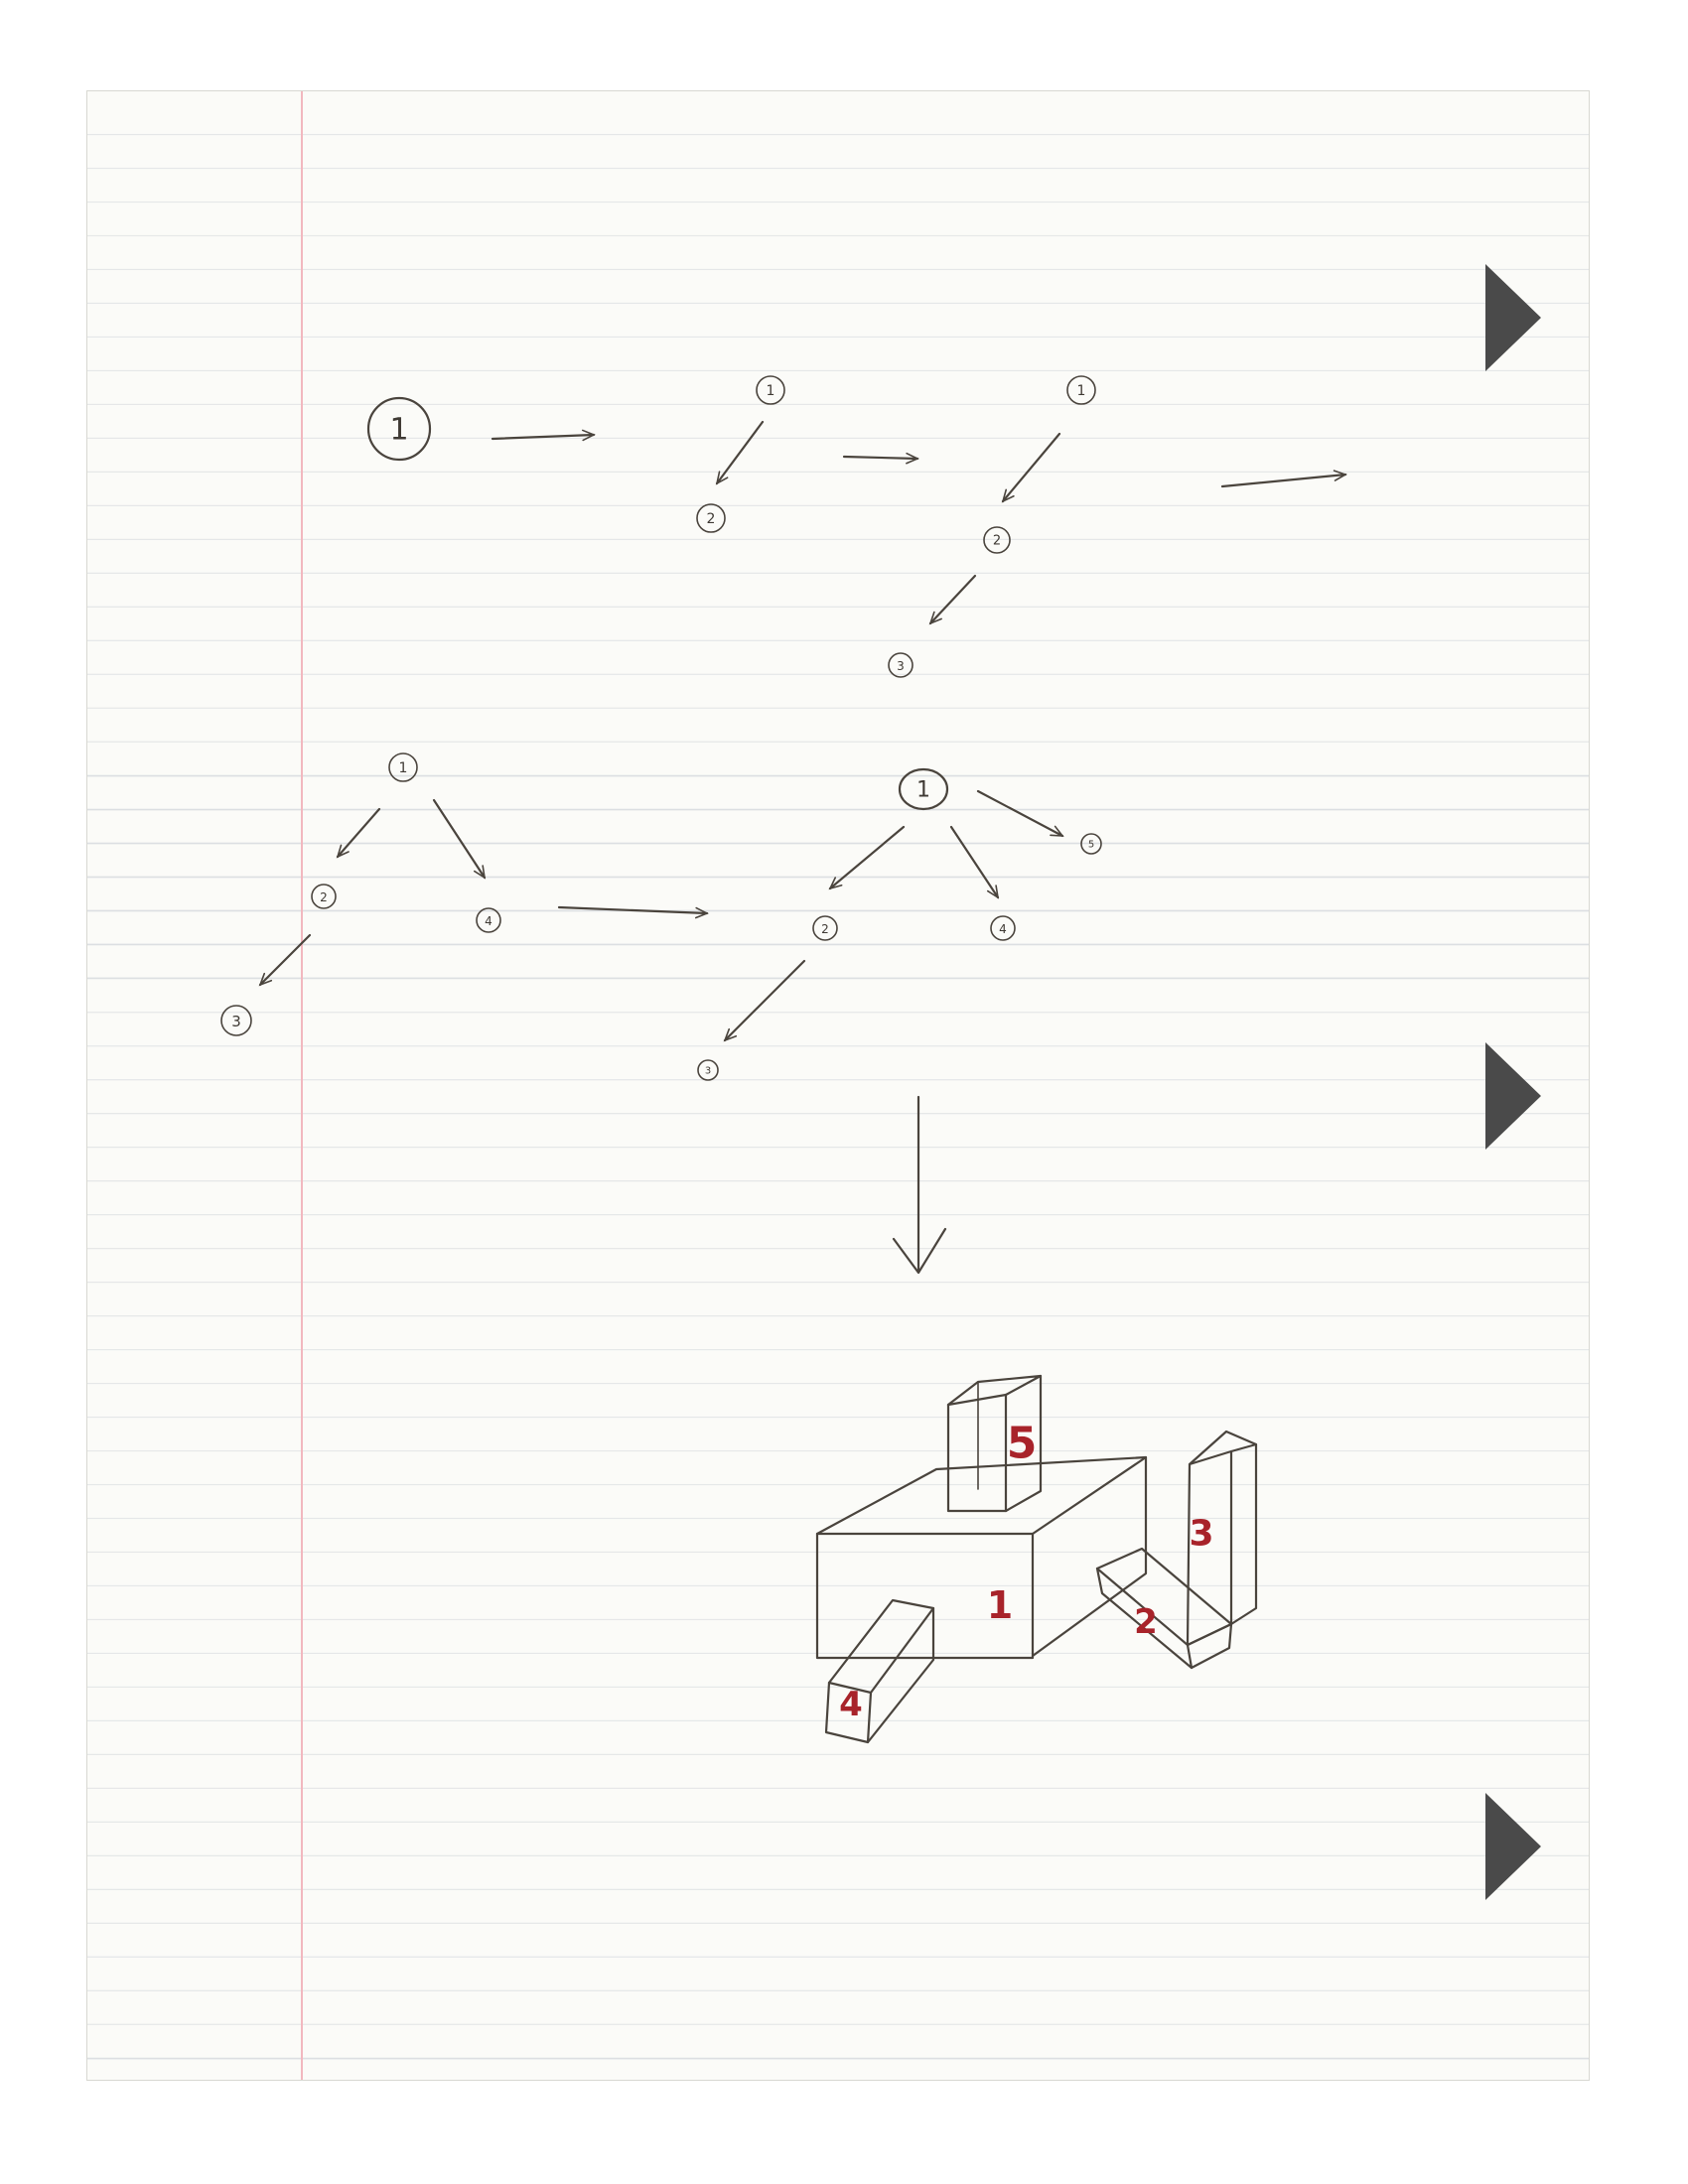 This screenshot has width=1688, height=2184. I want to click on stage5-node-1-circle, so click(923, 789).